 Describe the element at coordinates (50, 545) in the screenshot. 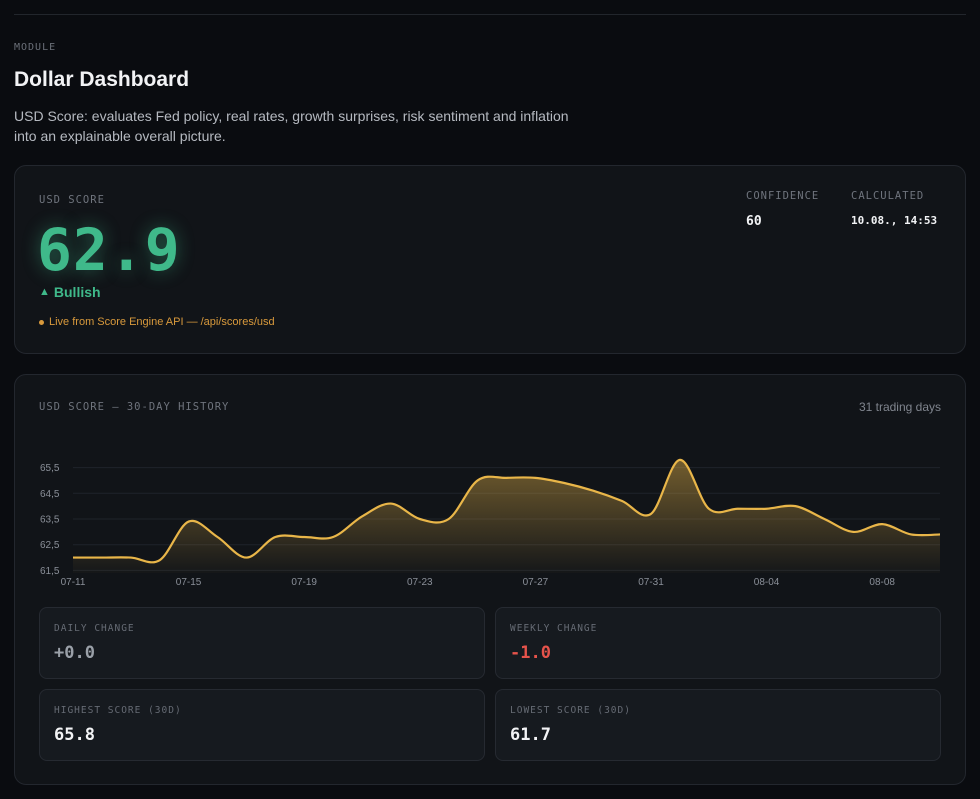

I see `y-tick-label: 62,5` at that location.